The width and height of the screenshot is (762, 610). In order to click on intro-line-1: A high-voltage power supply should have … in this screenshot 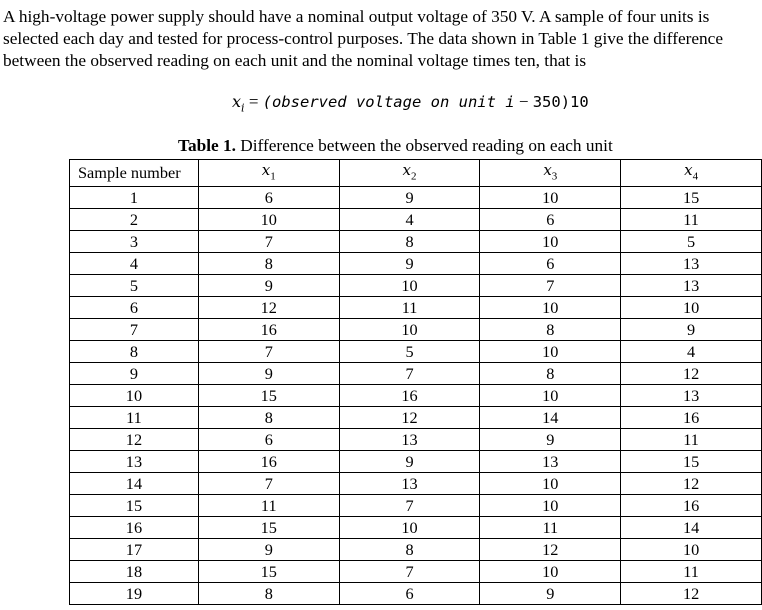, I will do `click(356, 16)`.